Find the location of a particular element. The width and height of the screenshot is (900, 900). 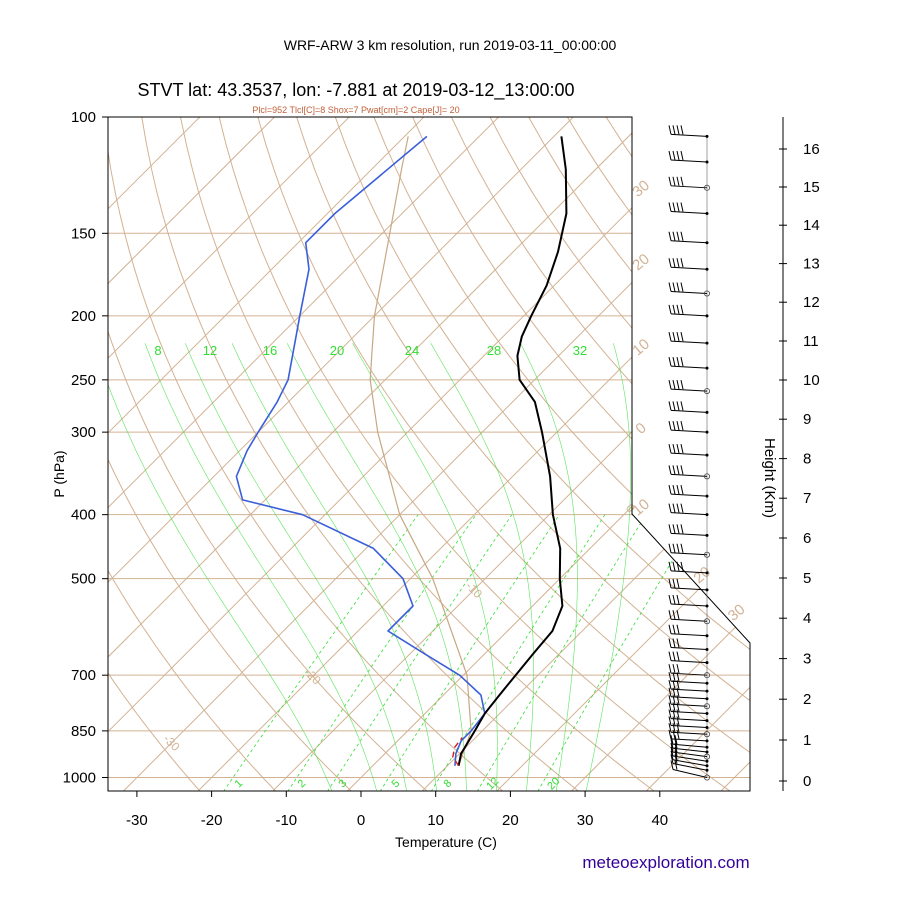

mixing-ratio-line is located at coordinates (469, 652).